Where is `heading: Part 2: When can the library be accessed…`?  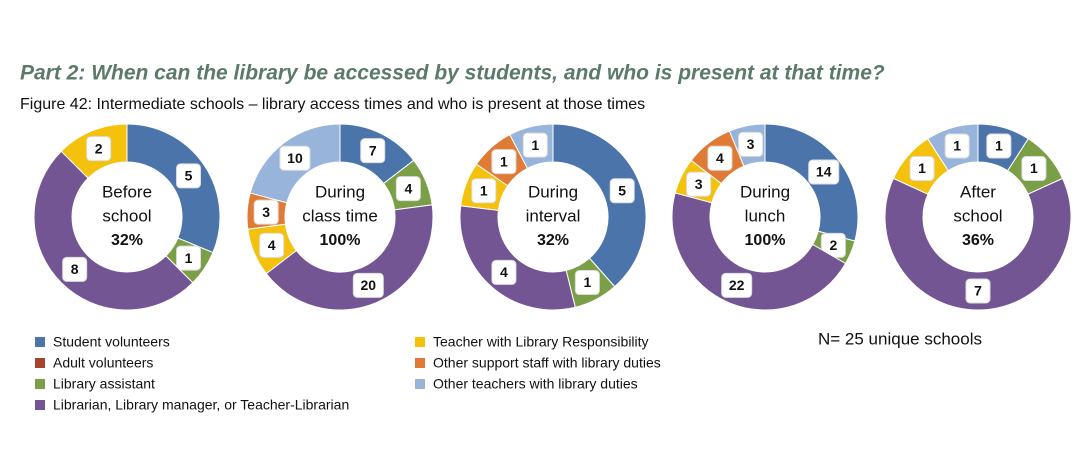 heading: Part 2: When can the library be accessed… is located at coordinates (452, 73).